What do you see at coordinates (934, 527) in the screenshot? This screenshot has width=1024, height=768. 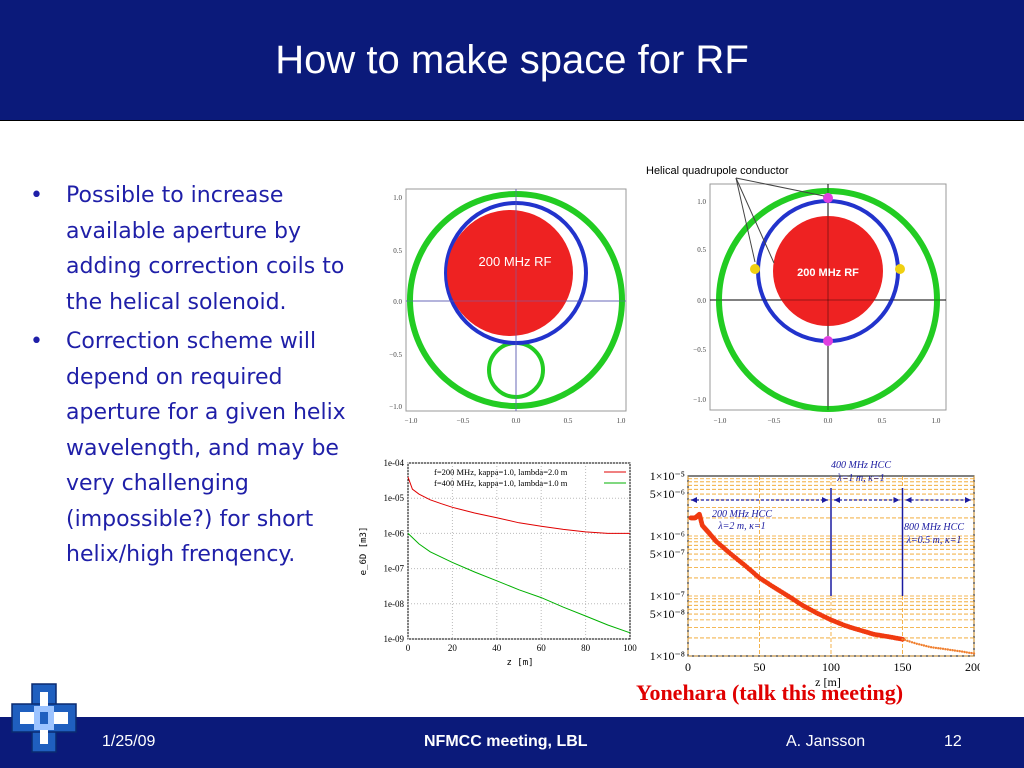 I see `section-label: 800 MHz HCC` at bounding box center [934, 527].